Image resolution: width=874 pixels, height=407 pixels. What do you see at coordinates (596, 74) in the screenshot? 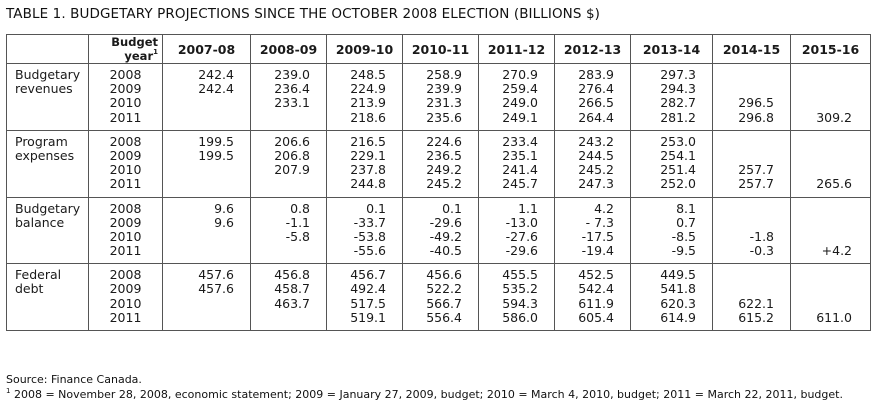
I see `table-value: 283.9` at bounding box center [596, 74].